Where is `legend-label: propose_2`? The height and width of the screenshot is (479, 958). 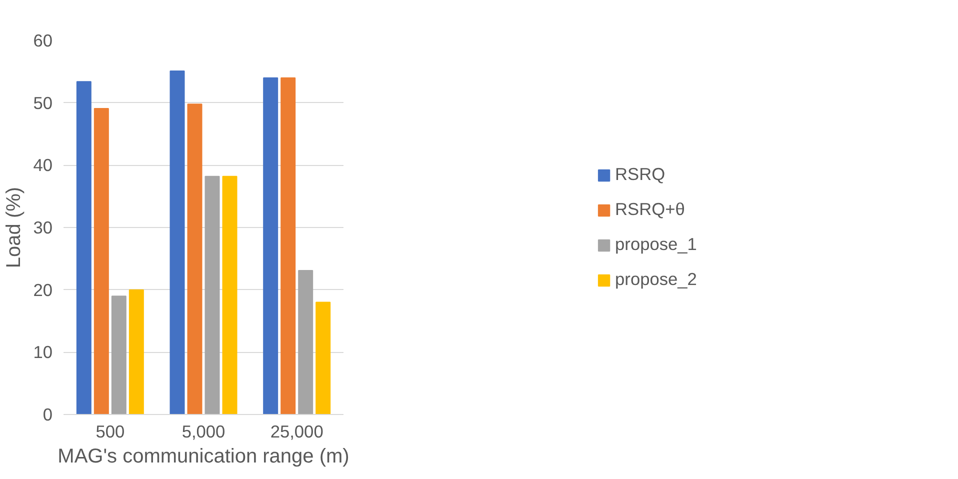 legend-label: propose_2 is located at coordinates (656, 279).